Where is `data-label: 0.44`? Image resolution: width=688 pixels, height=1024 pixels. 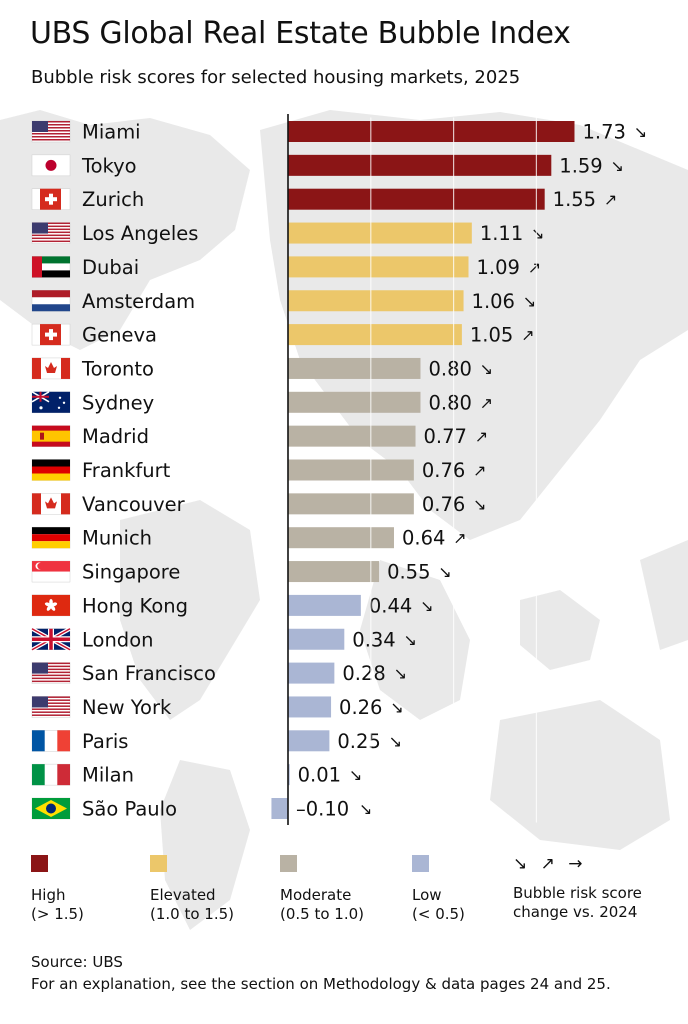
data-label: 0.44 is located at coordinates (390, 605).